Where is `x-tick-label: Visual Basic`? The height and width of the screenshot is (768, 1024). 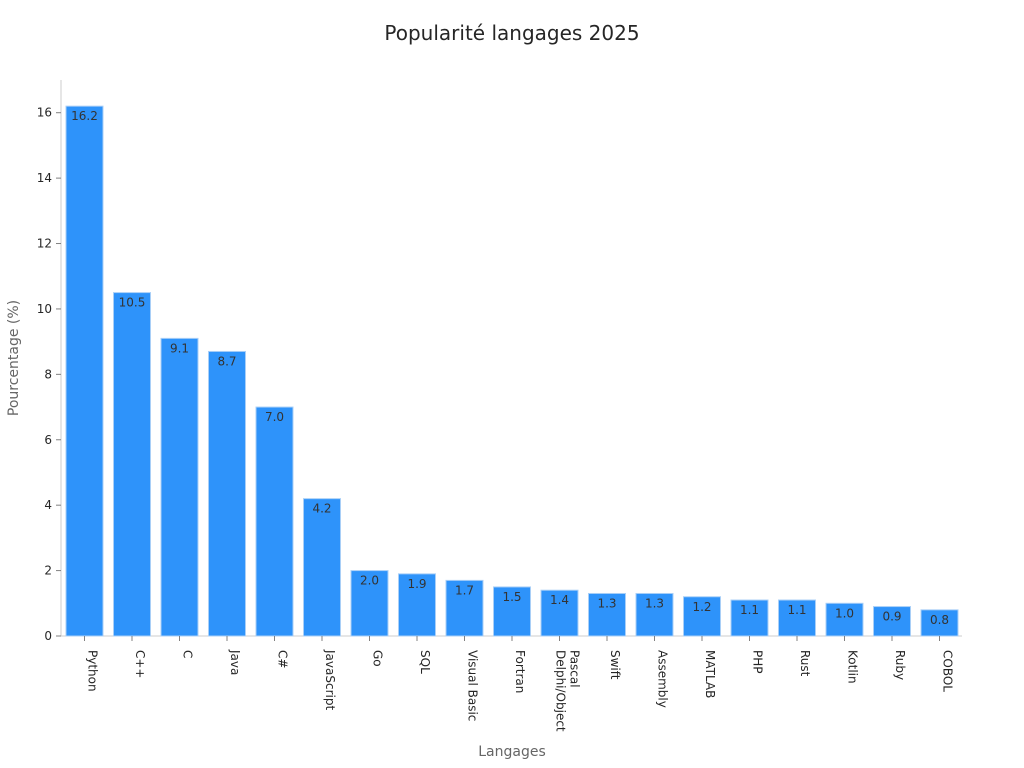
x-tick-label: Visual Basic is located at coordinates (473, 685).